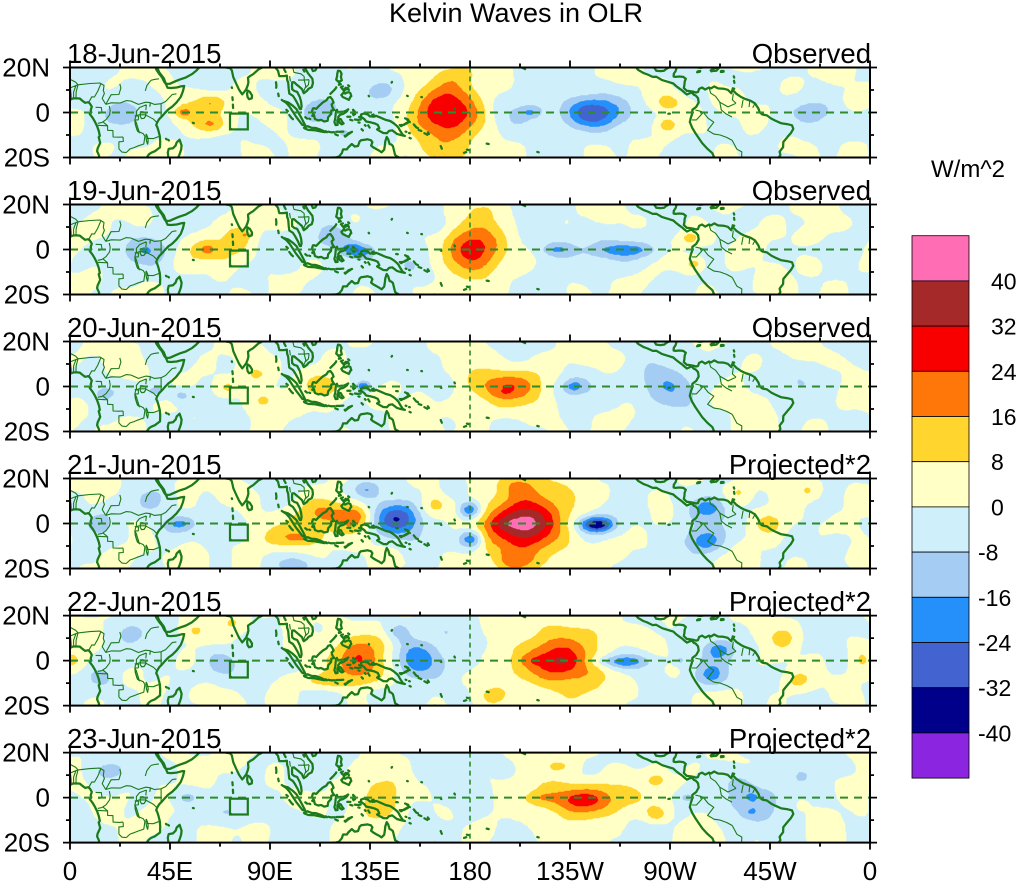 This screenshot has width=1021, height=887. Describe the element at coordinates (1004, 417) in the screenshot. I see `svg-text: 16` at that location.